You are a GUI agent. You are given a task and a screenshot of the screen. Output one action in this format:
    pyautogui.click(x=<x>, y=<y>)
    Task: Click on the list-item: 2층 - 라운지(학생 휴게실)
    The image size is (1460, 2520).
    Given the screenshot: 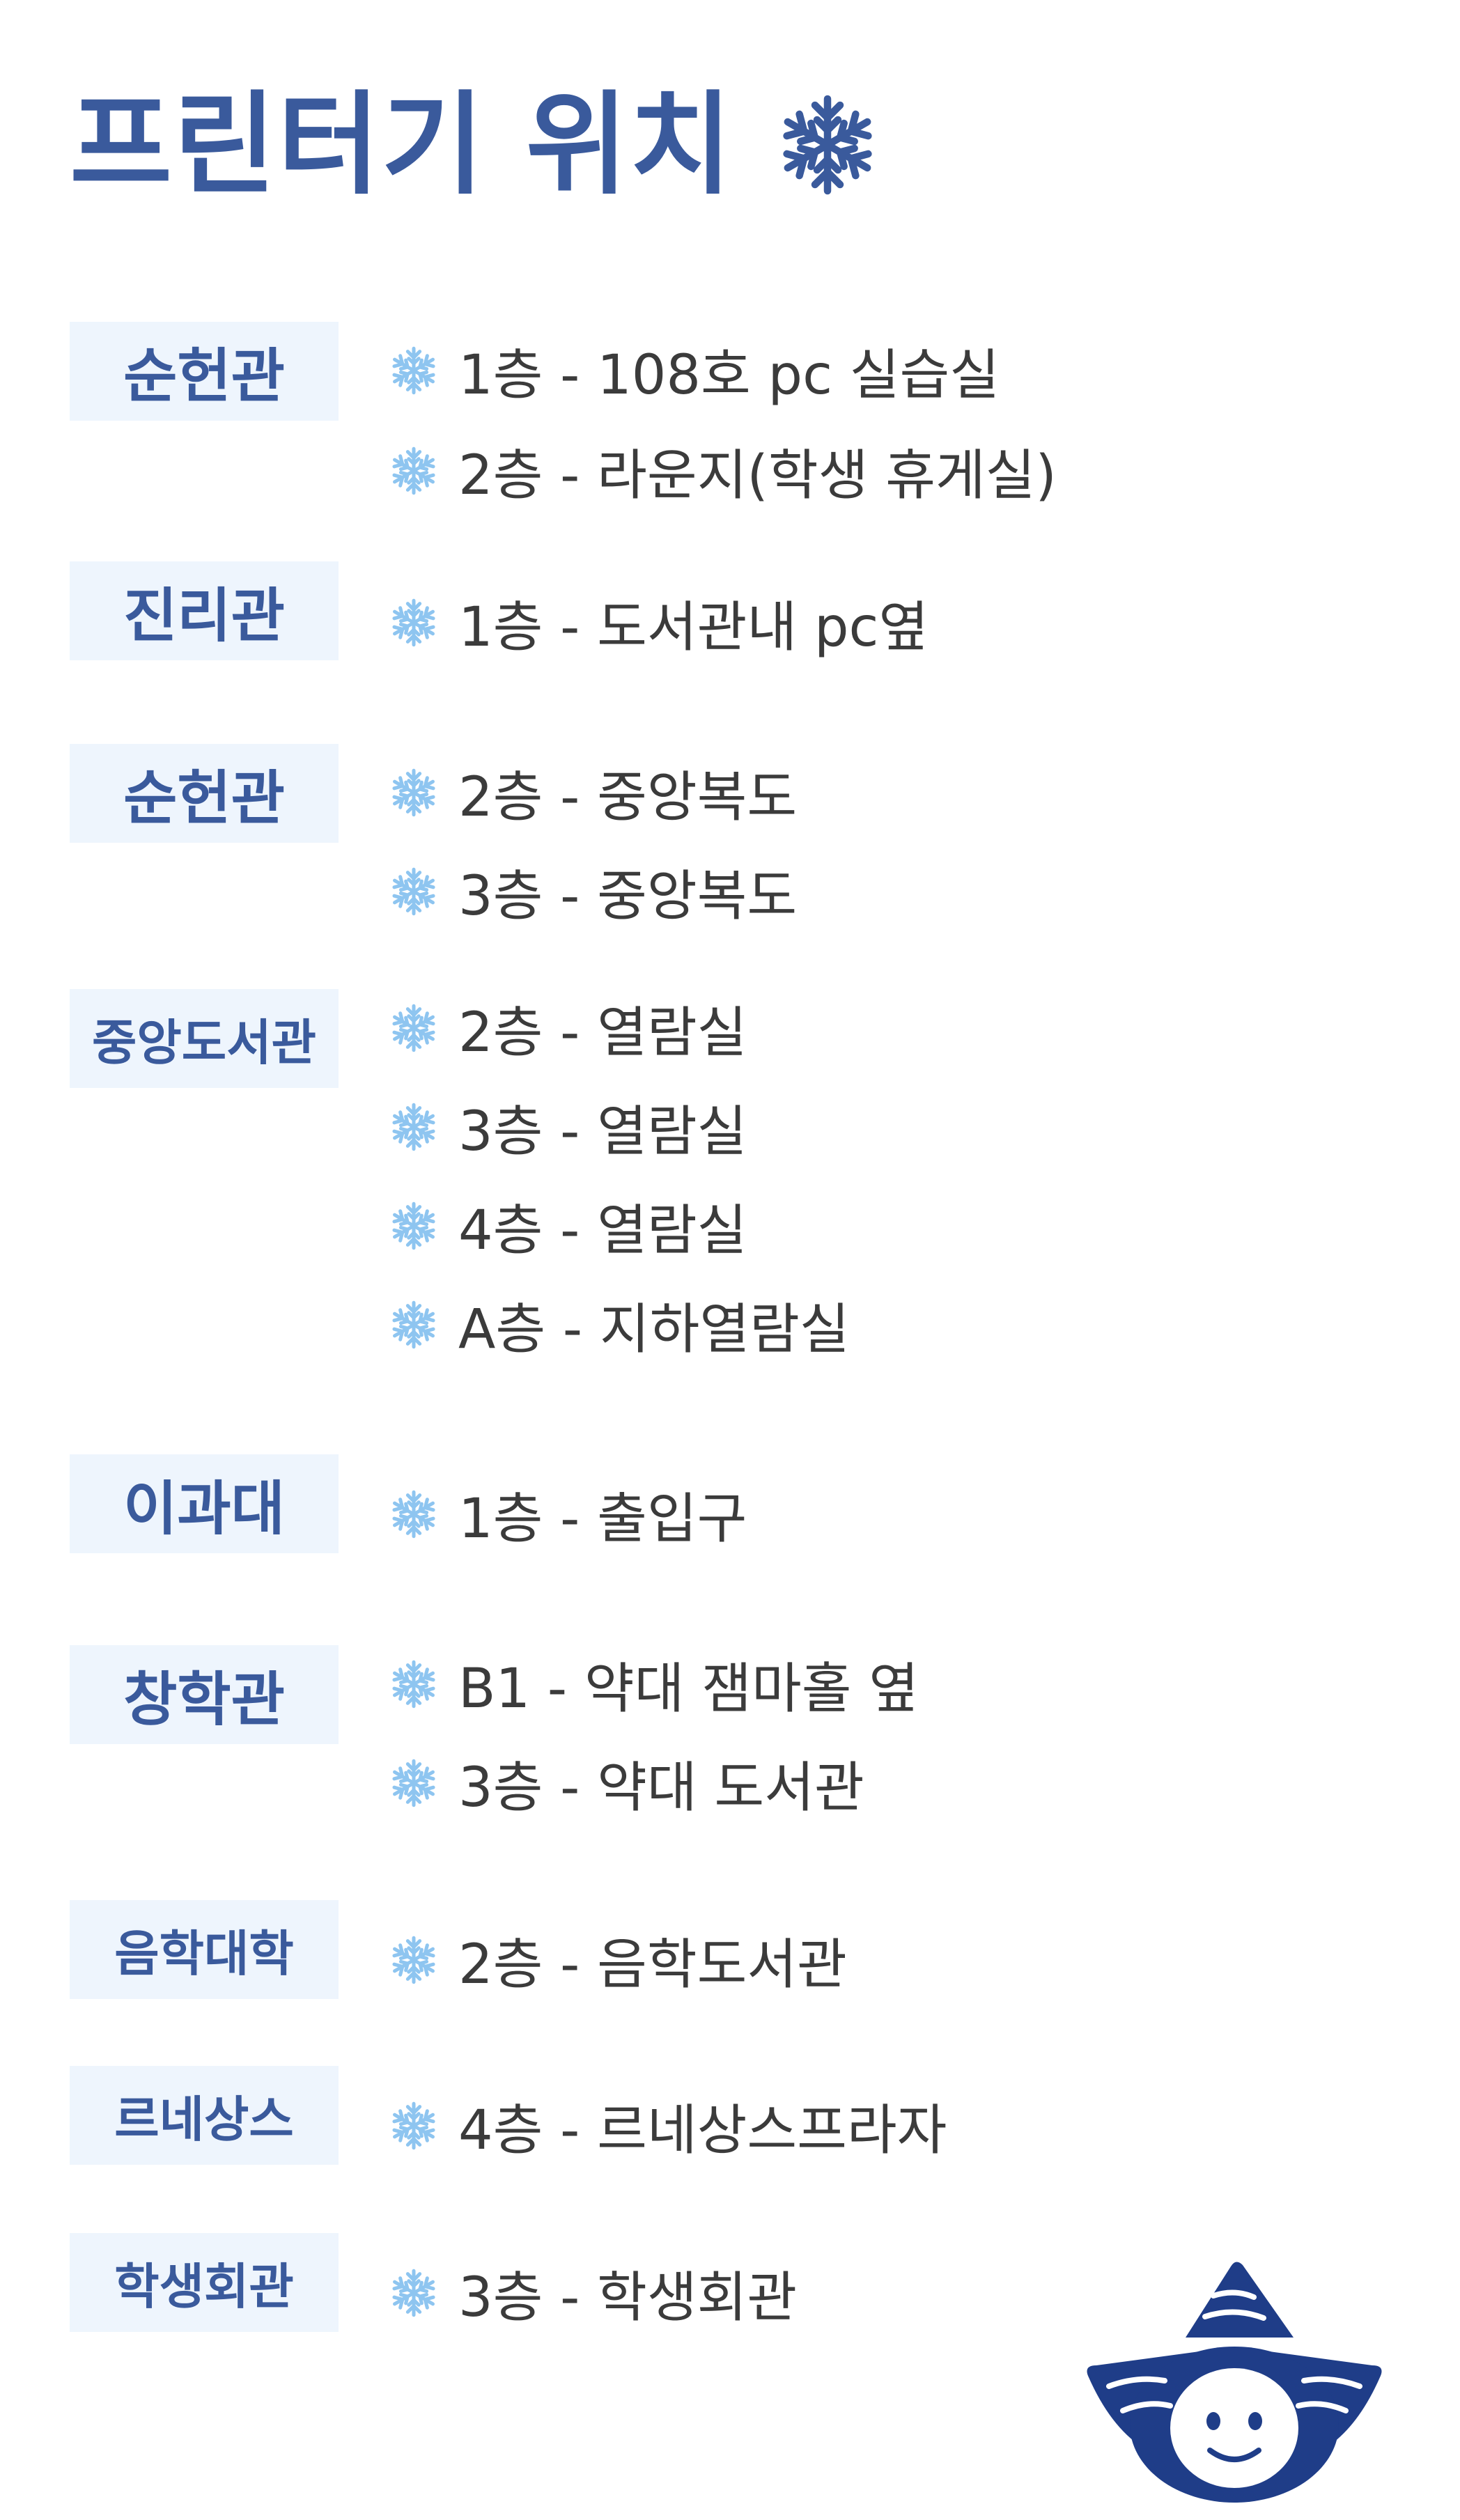 What is the action you would take?
    pyautogui.click(x=723, y=471)
    